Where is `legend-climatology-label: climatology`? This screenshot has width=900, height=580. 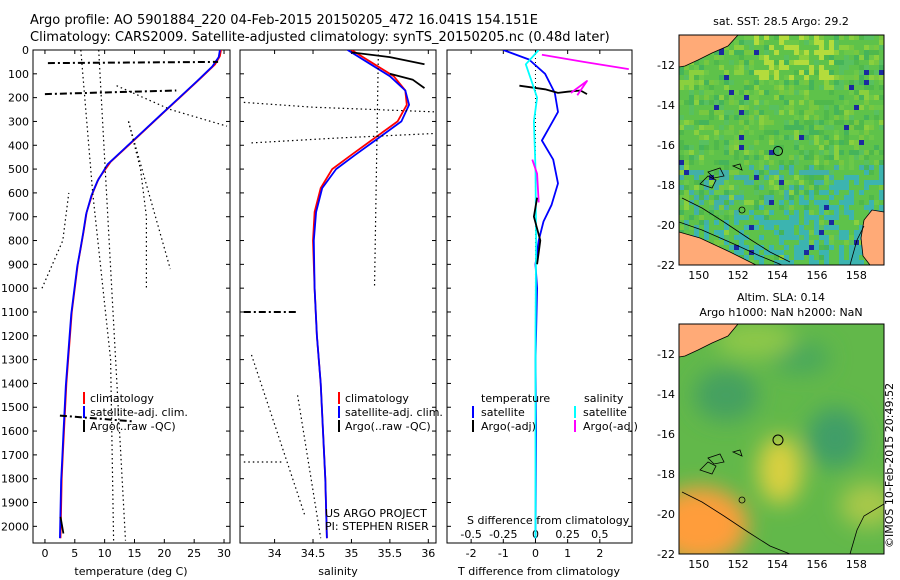 legend-climatology-label: climatology is located at coordinates (122, 398).